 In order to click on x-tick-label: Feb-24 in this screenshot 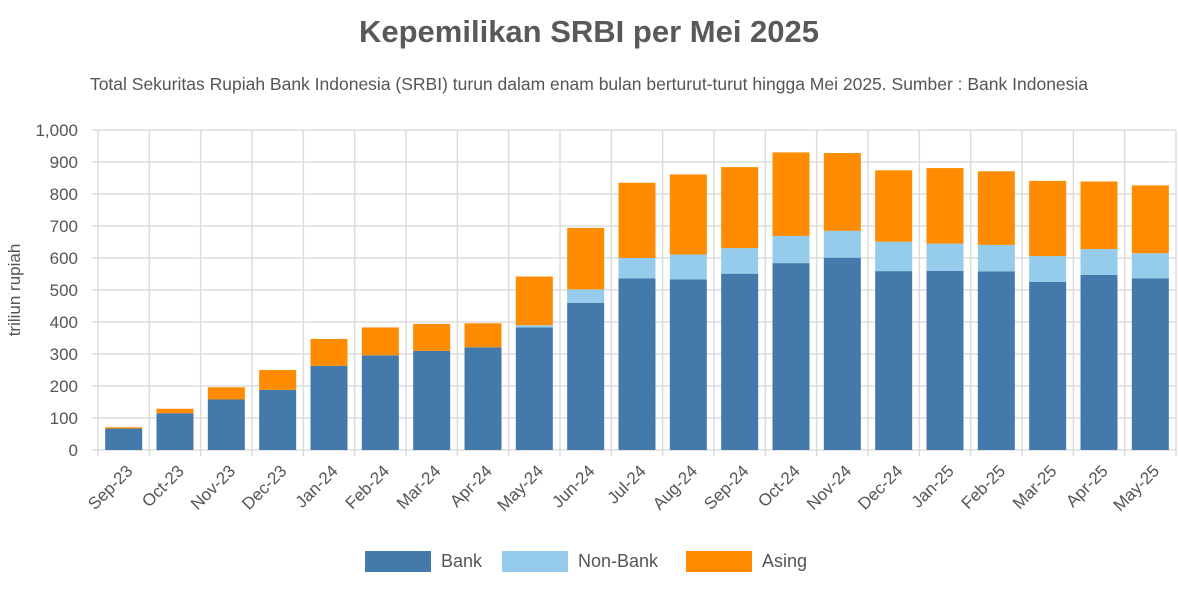, I will do `click(368, 487)`.